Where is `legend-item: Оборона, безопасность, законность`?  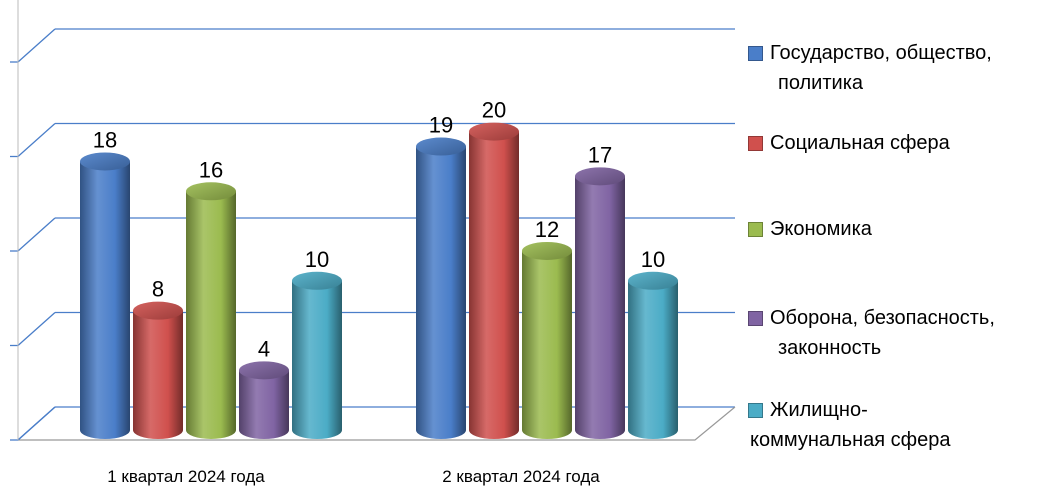 legend-item: Оборона, безопасность, законность is located at coordinates (899, 333).